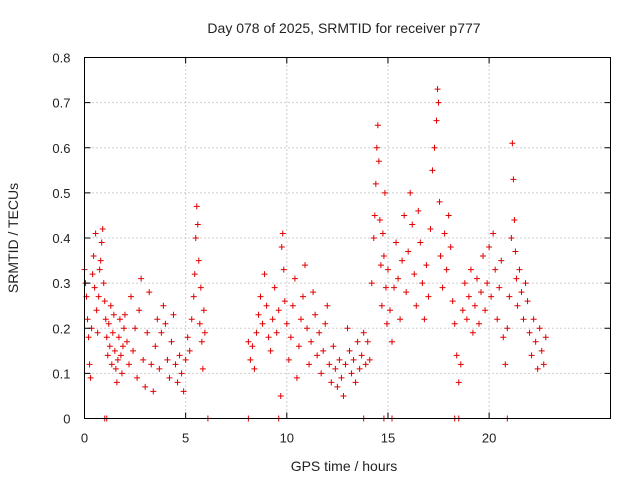  I want to click on y-tick-label: 0.8, so click(61, 58).